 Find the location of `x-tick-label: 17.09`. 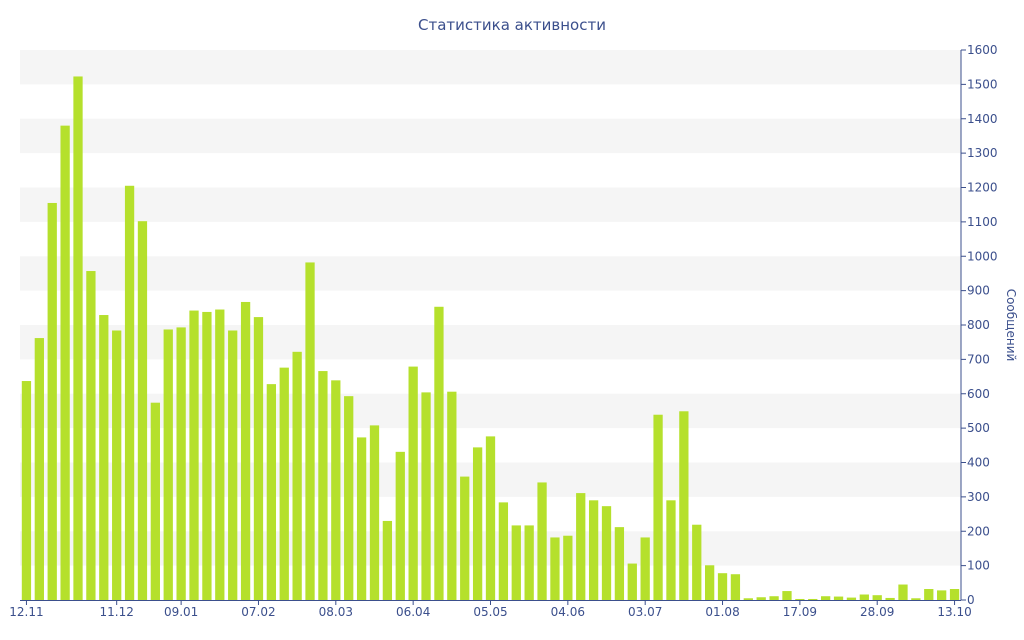

x-tick-label: 17.09 is located at coordinates (800, 612).